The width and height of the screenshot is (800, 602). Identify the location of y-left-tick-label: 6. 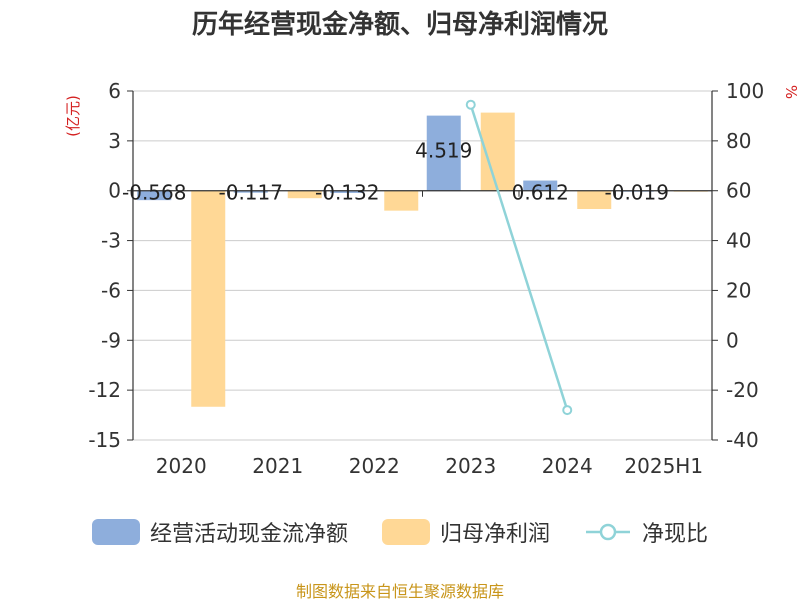
(114, 91).